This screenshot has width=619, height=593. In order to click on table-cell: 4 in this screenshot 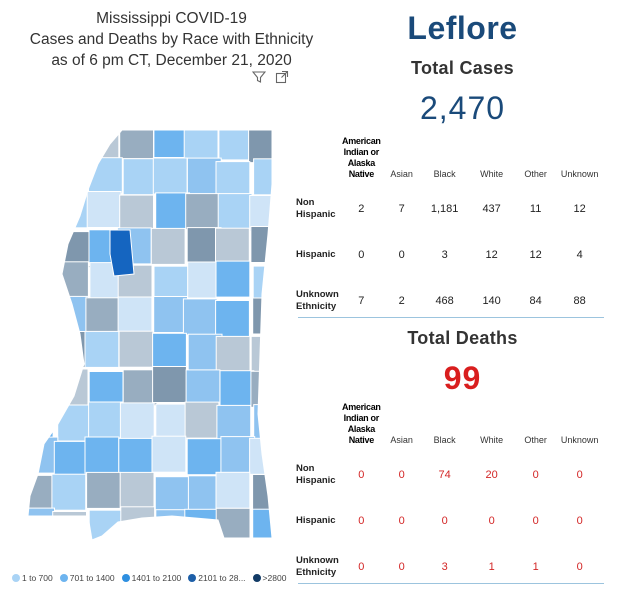, I will do `click(579, 255)`.